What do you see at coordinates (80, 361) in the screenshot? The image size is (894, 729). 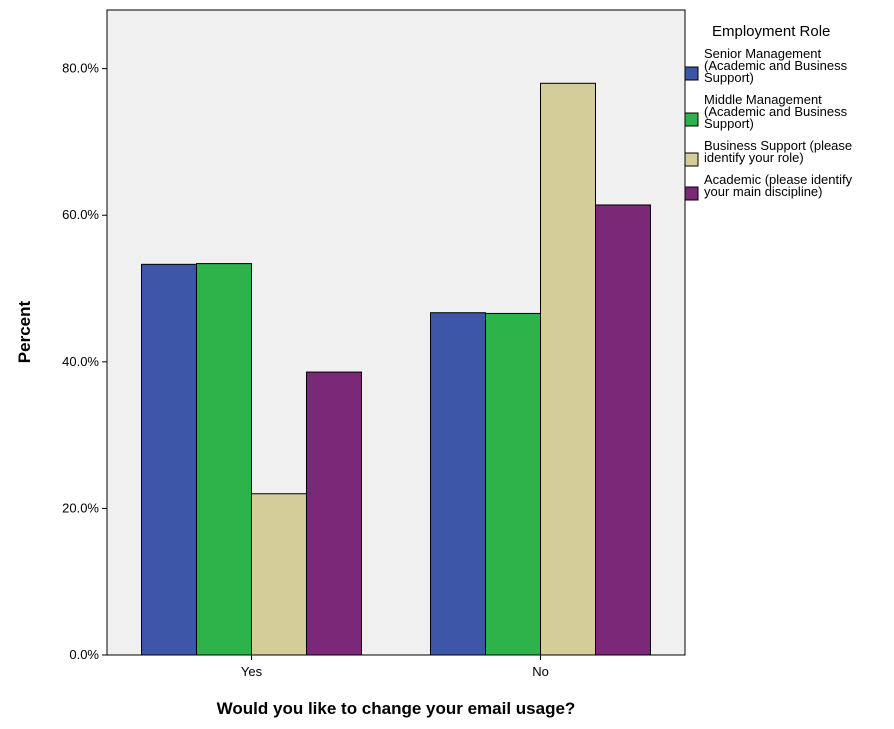 I see `y-tick-label: 40.0%` at bounding box center [80, 361].